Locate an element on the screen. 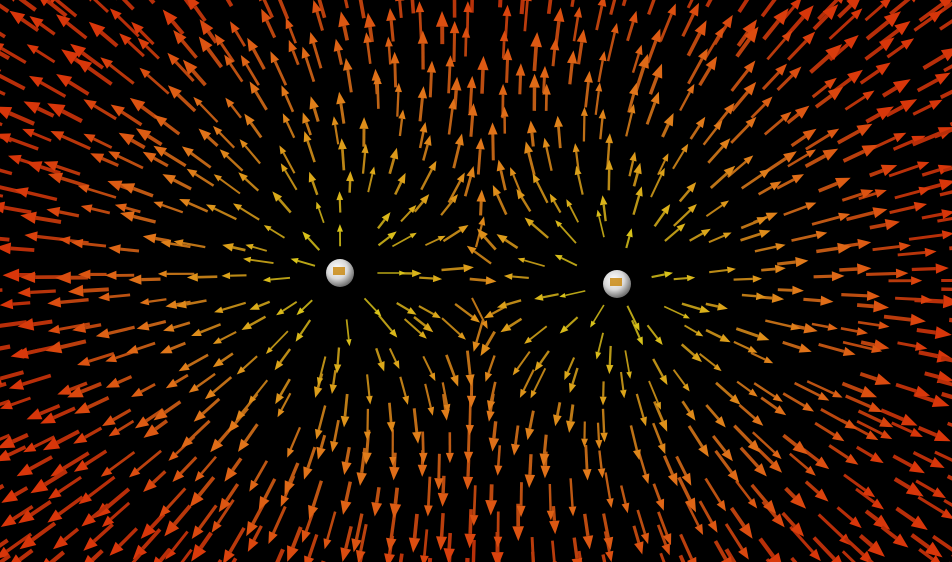  point-charges is located at coordinates (478, 278).